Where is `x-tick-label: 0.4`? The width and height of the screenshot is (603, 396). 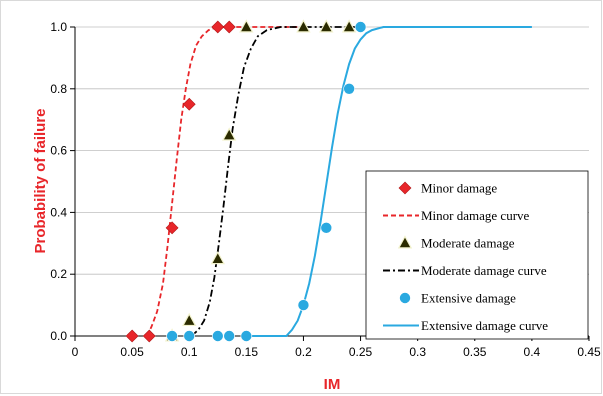
x-tick-label: 0.4 is located at coordinates (532, 352).